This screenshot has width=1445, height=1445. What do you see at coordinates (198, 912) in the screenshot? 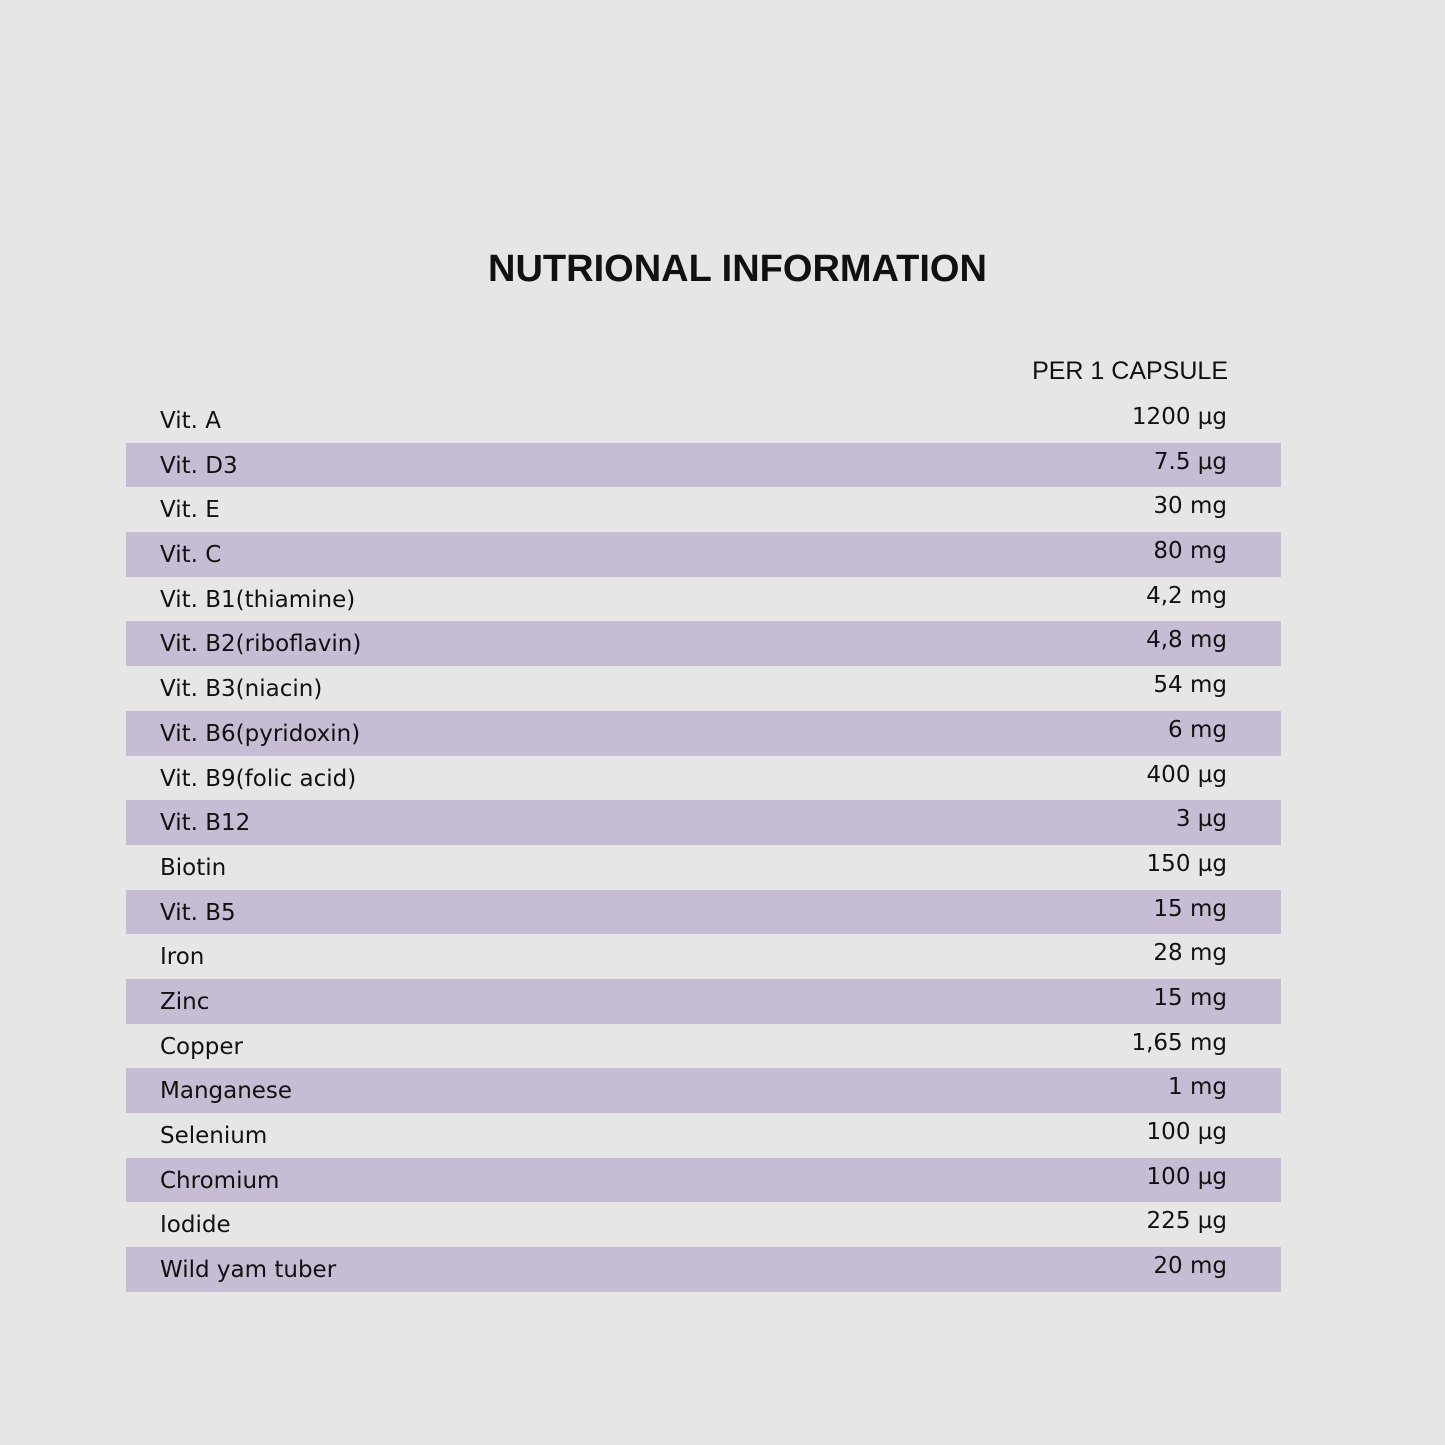
I see `nutrient: Vit. B5` at bounding box center [198, 912].